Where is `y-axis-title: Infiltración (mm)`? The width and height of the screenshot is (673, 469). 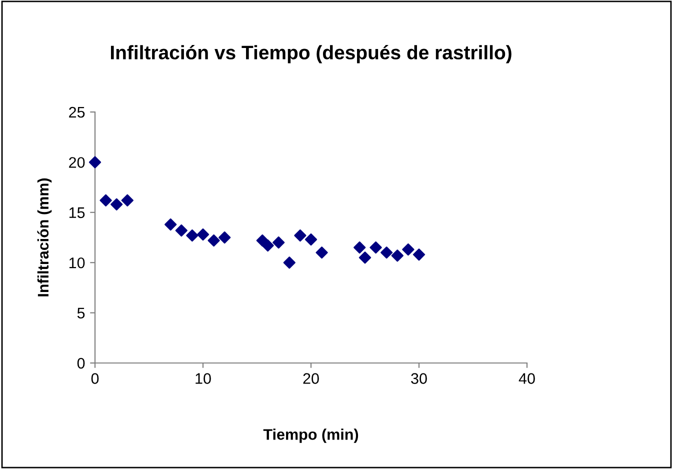
y-axis-title: Infiltración (mm) is located at coordinates (44, 237).